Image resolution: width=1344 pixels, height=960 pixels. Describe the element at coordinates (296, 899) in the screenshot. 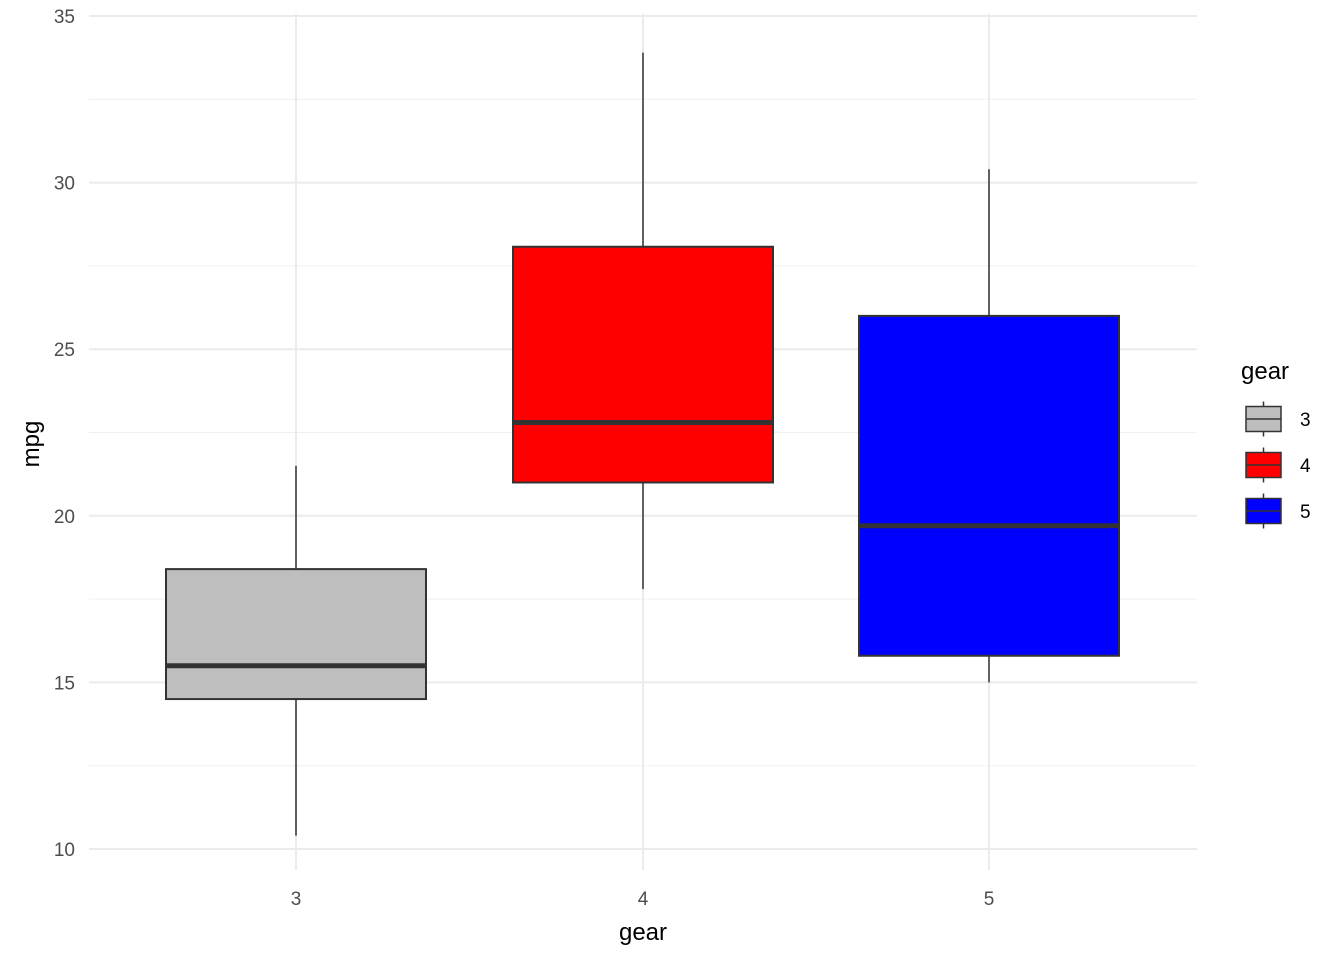

I see `x-tick-label: 3` at that location.